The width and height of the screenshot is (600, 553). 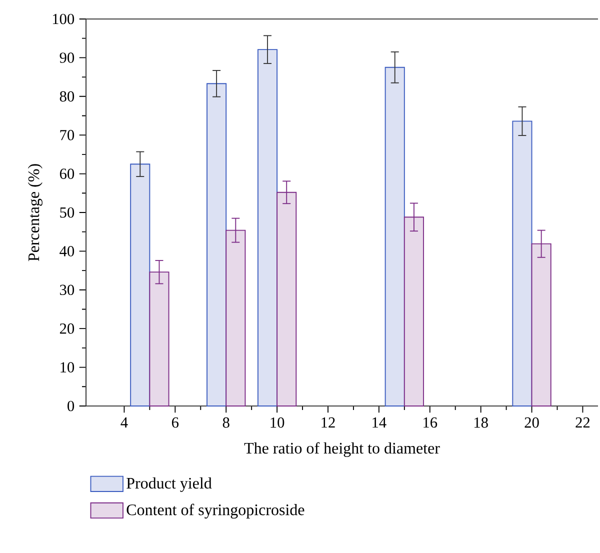 I want to click on y-tick-label: 90, so click(x=67, y=57).